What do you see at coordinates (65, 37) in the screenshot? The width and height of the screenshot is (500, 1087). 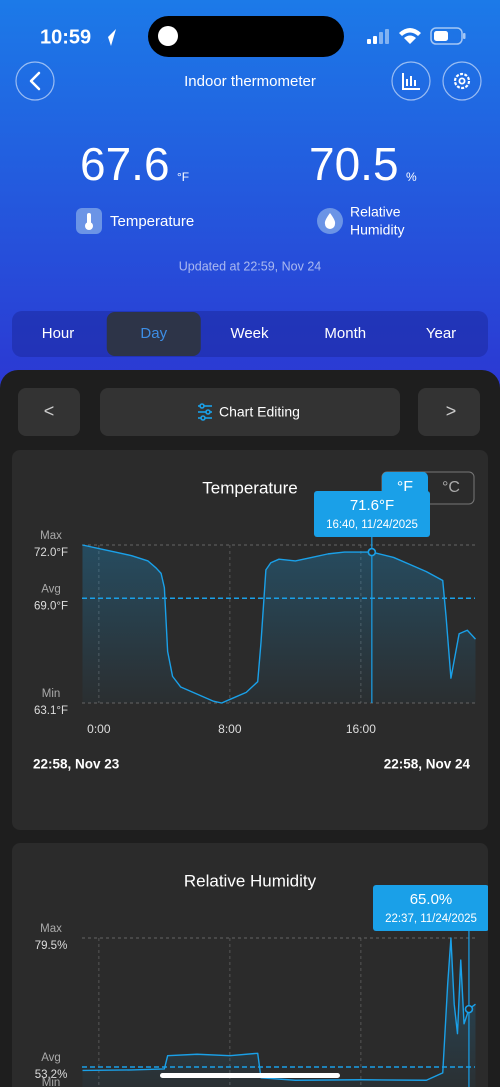 I see `status-time: 10:59` at bounding box center [65, 37].